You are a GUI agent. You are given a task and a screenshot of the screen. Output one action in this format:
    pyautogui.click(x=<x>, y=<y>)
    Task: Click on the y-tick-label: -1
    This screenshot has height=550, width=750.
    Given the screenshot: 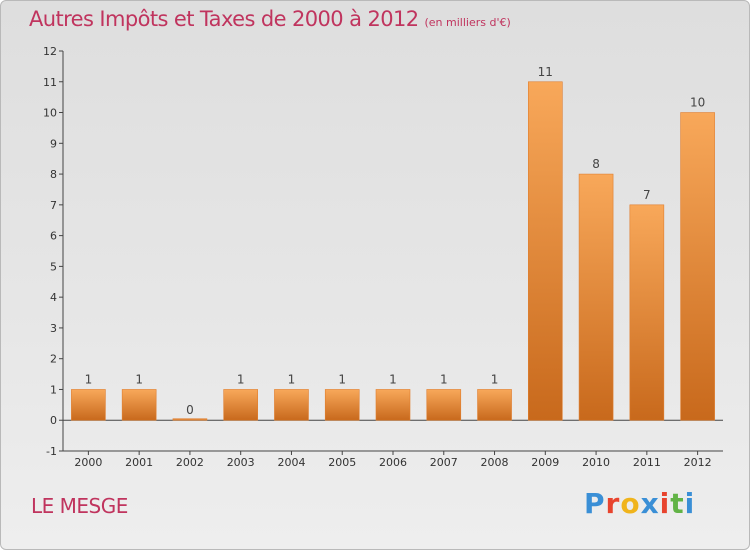 What is the action you would take?
    pyautogui.click(x=51, y=451)
    